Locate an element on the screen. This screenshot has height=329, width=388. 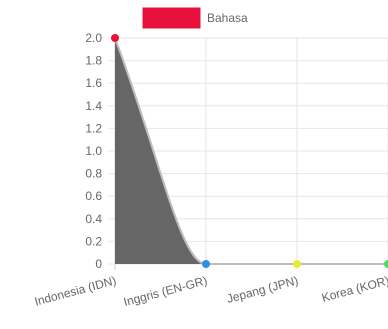
legend: Bahasa is located at coordinates (195, 18).